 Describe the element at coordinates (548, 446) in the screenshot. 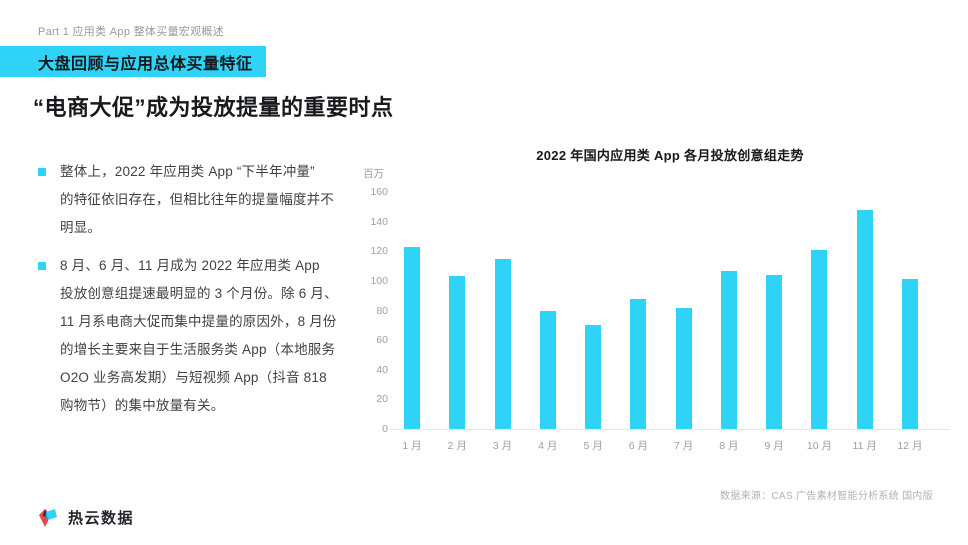

I see `x-label-4月: 4 月` at that location.